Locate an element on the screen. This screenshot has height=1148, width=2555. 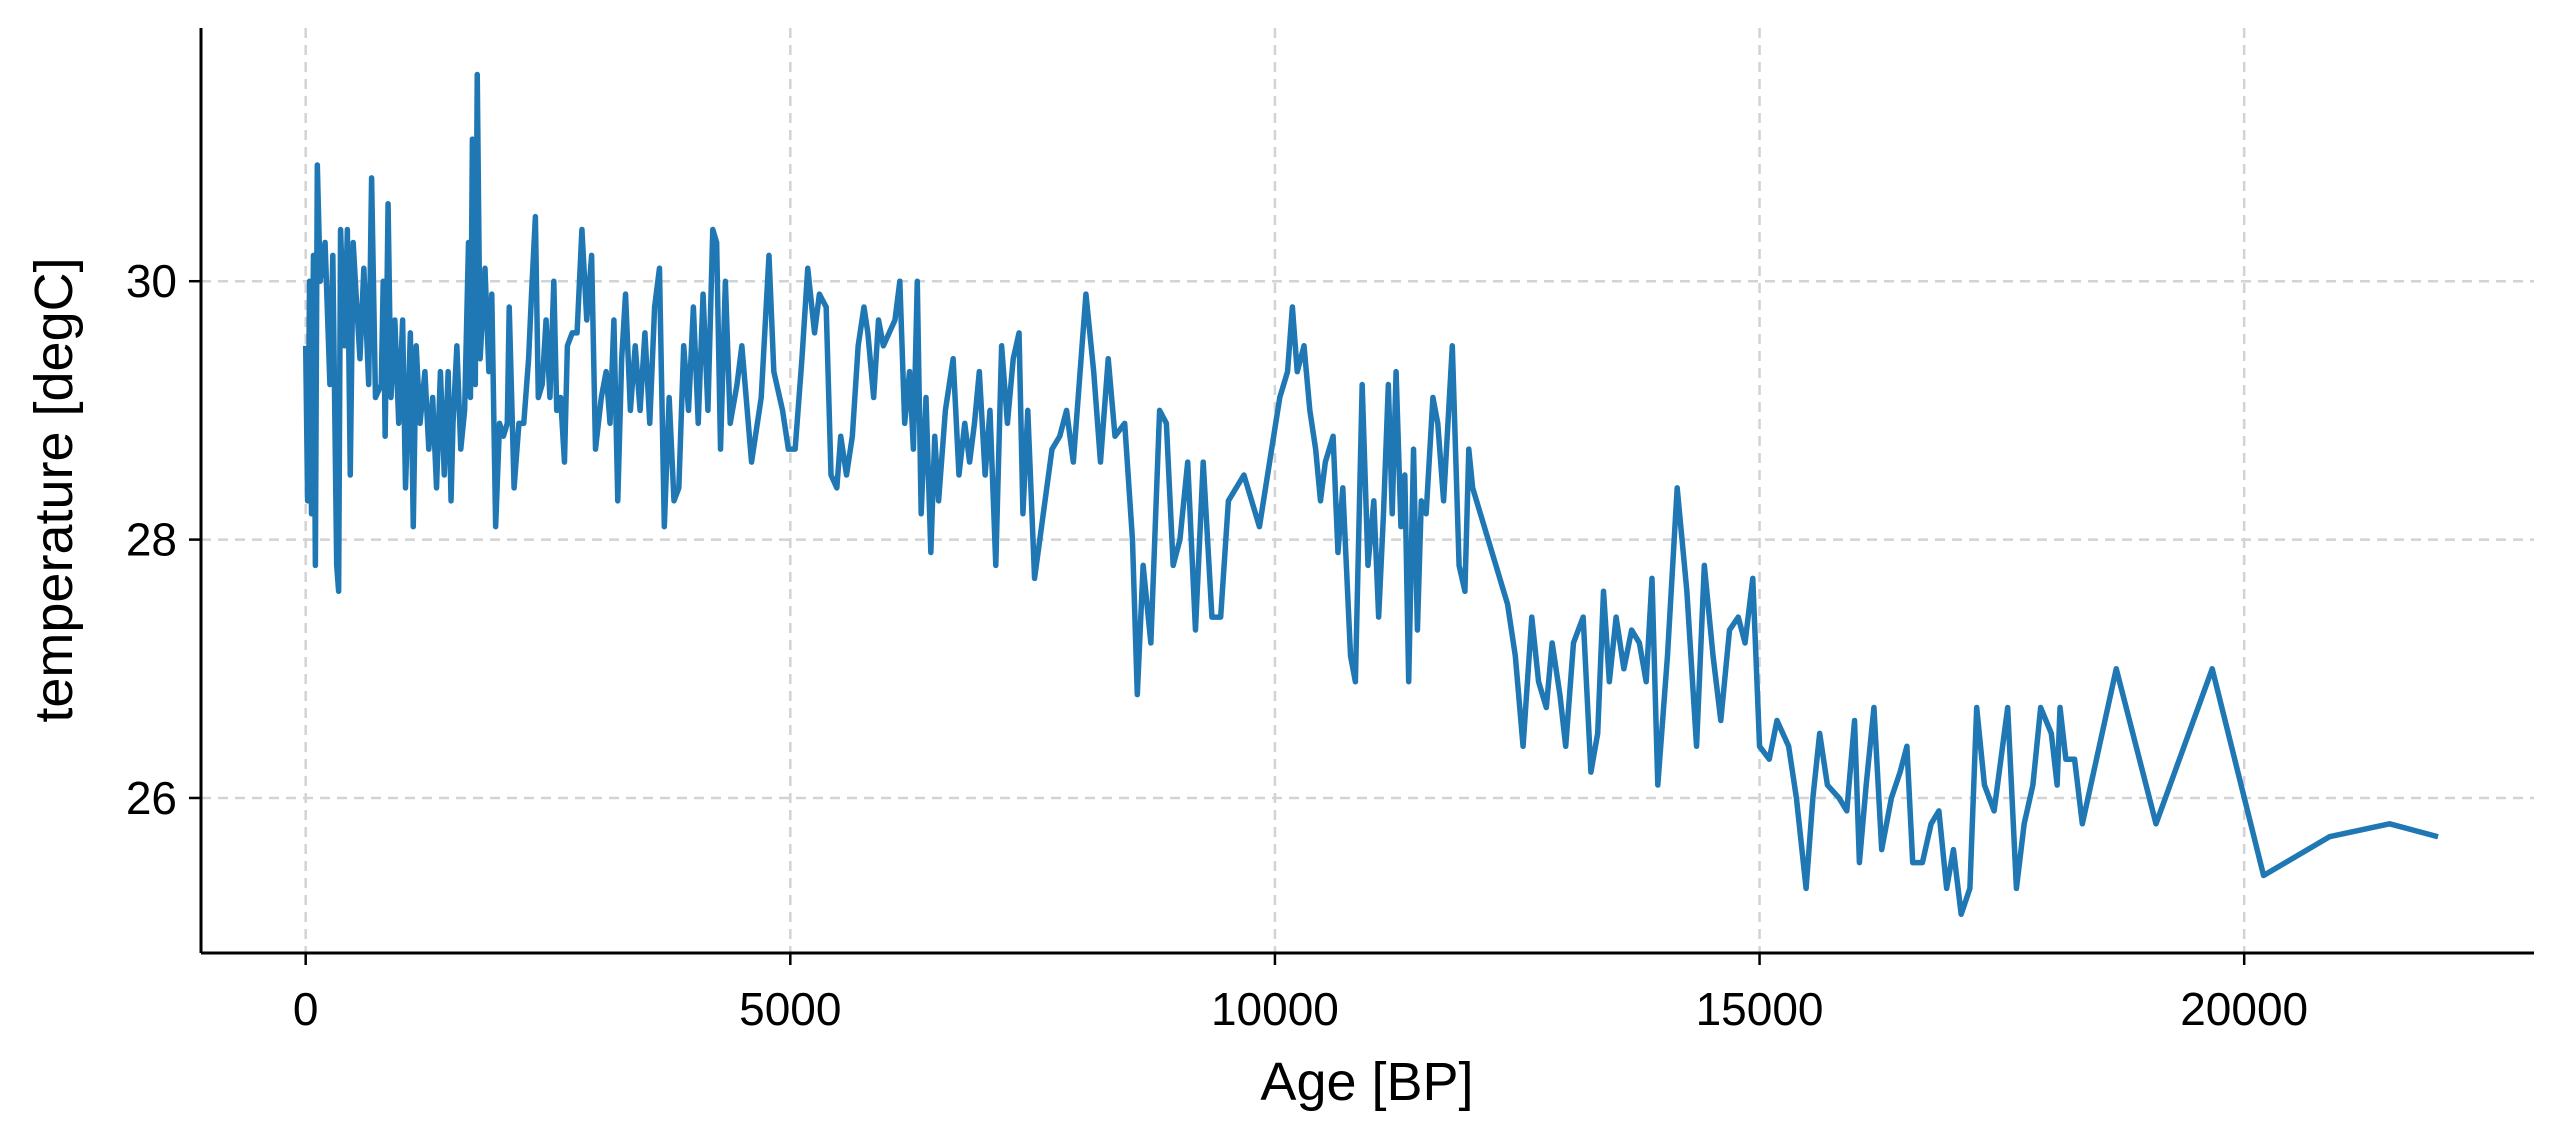
x-tick-label: 15000 is located at coordinates (1760, 1009).